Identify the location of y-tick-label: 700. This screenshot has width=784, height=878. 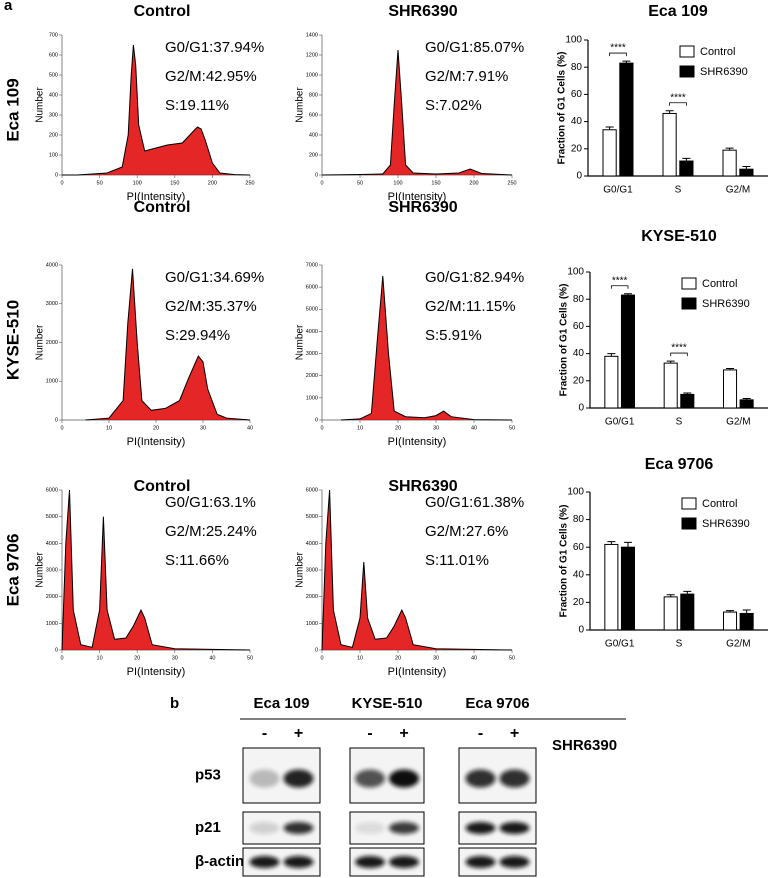
(53, 35).